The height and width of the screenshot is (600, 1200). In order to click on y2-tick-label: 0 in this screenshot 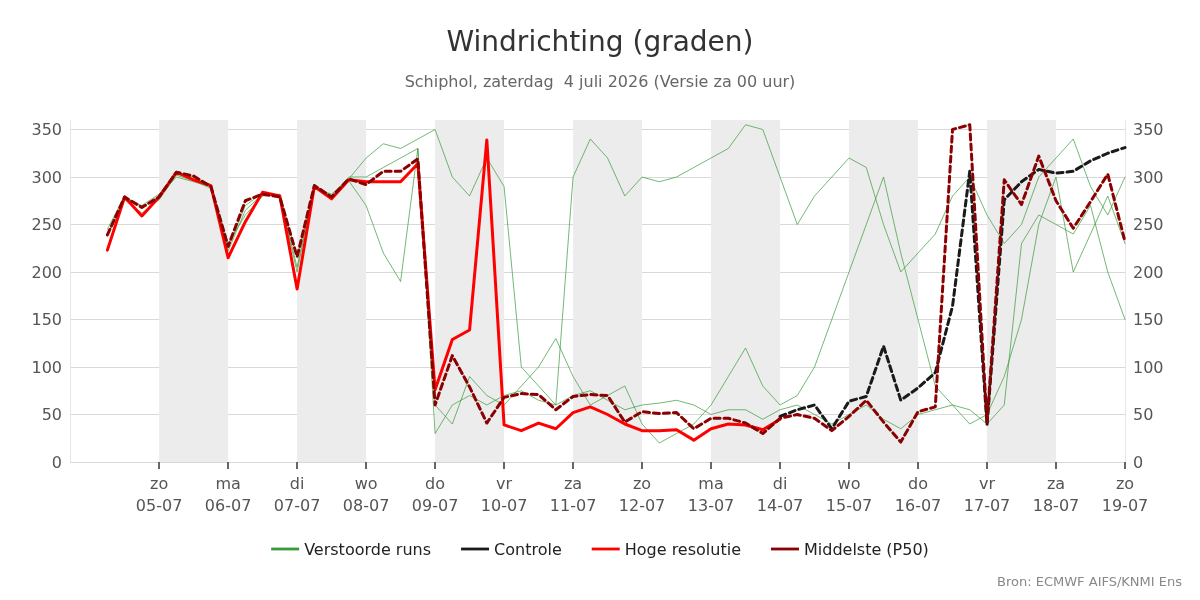, I will do `click(1138, 462)`.